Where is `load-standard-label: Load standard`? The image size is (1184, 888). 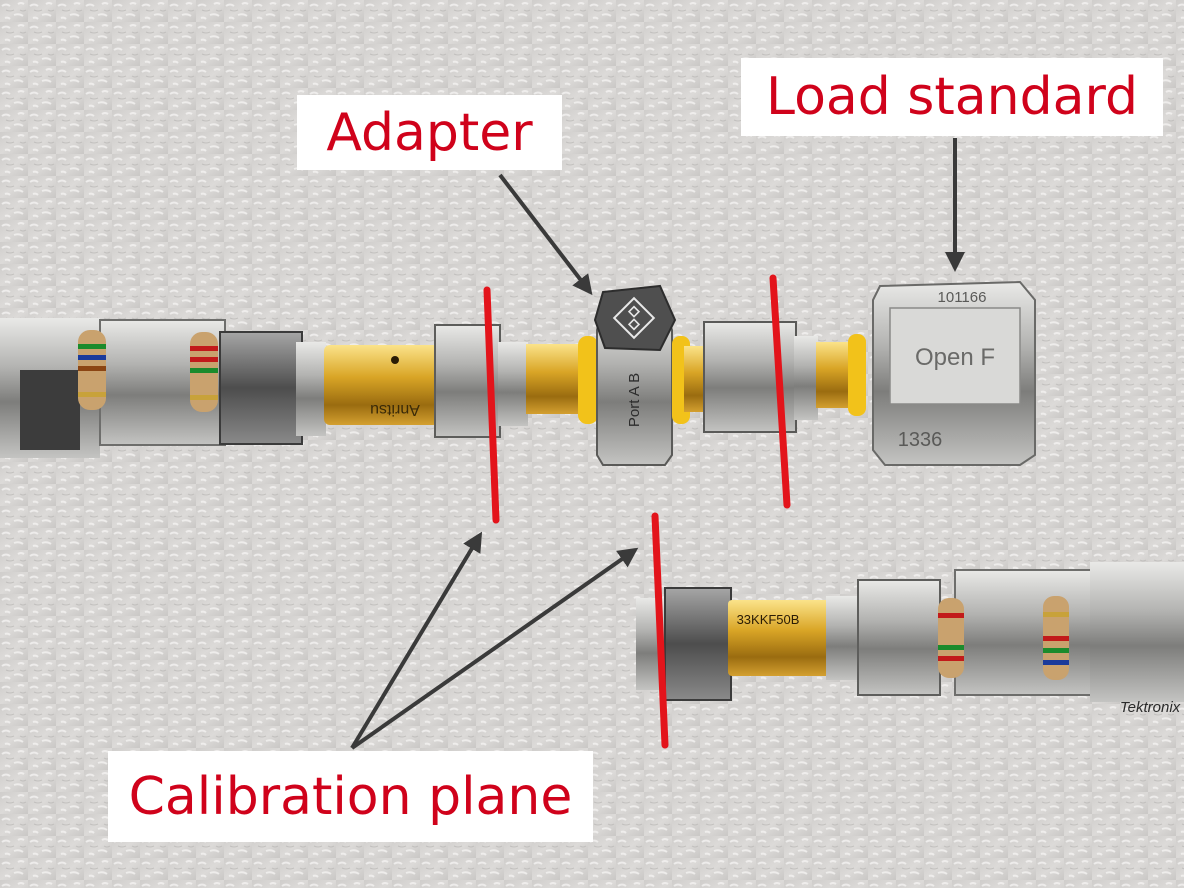
load-standard-label: Load standard is located at coordinates (952, 97).